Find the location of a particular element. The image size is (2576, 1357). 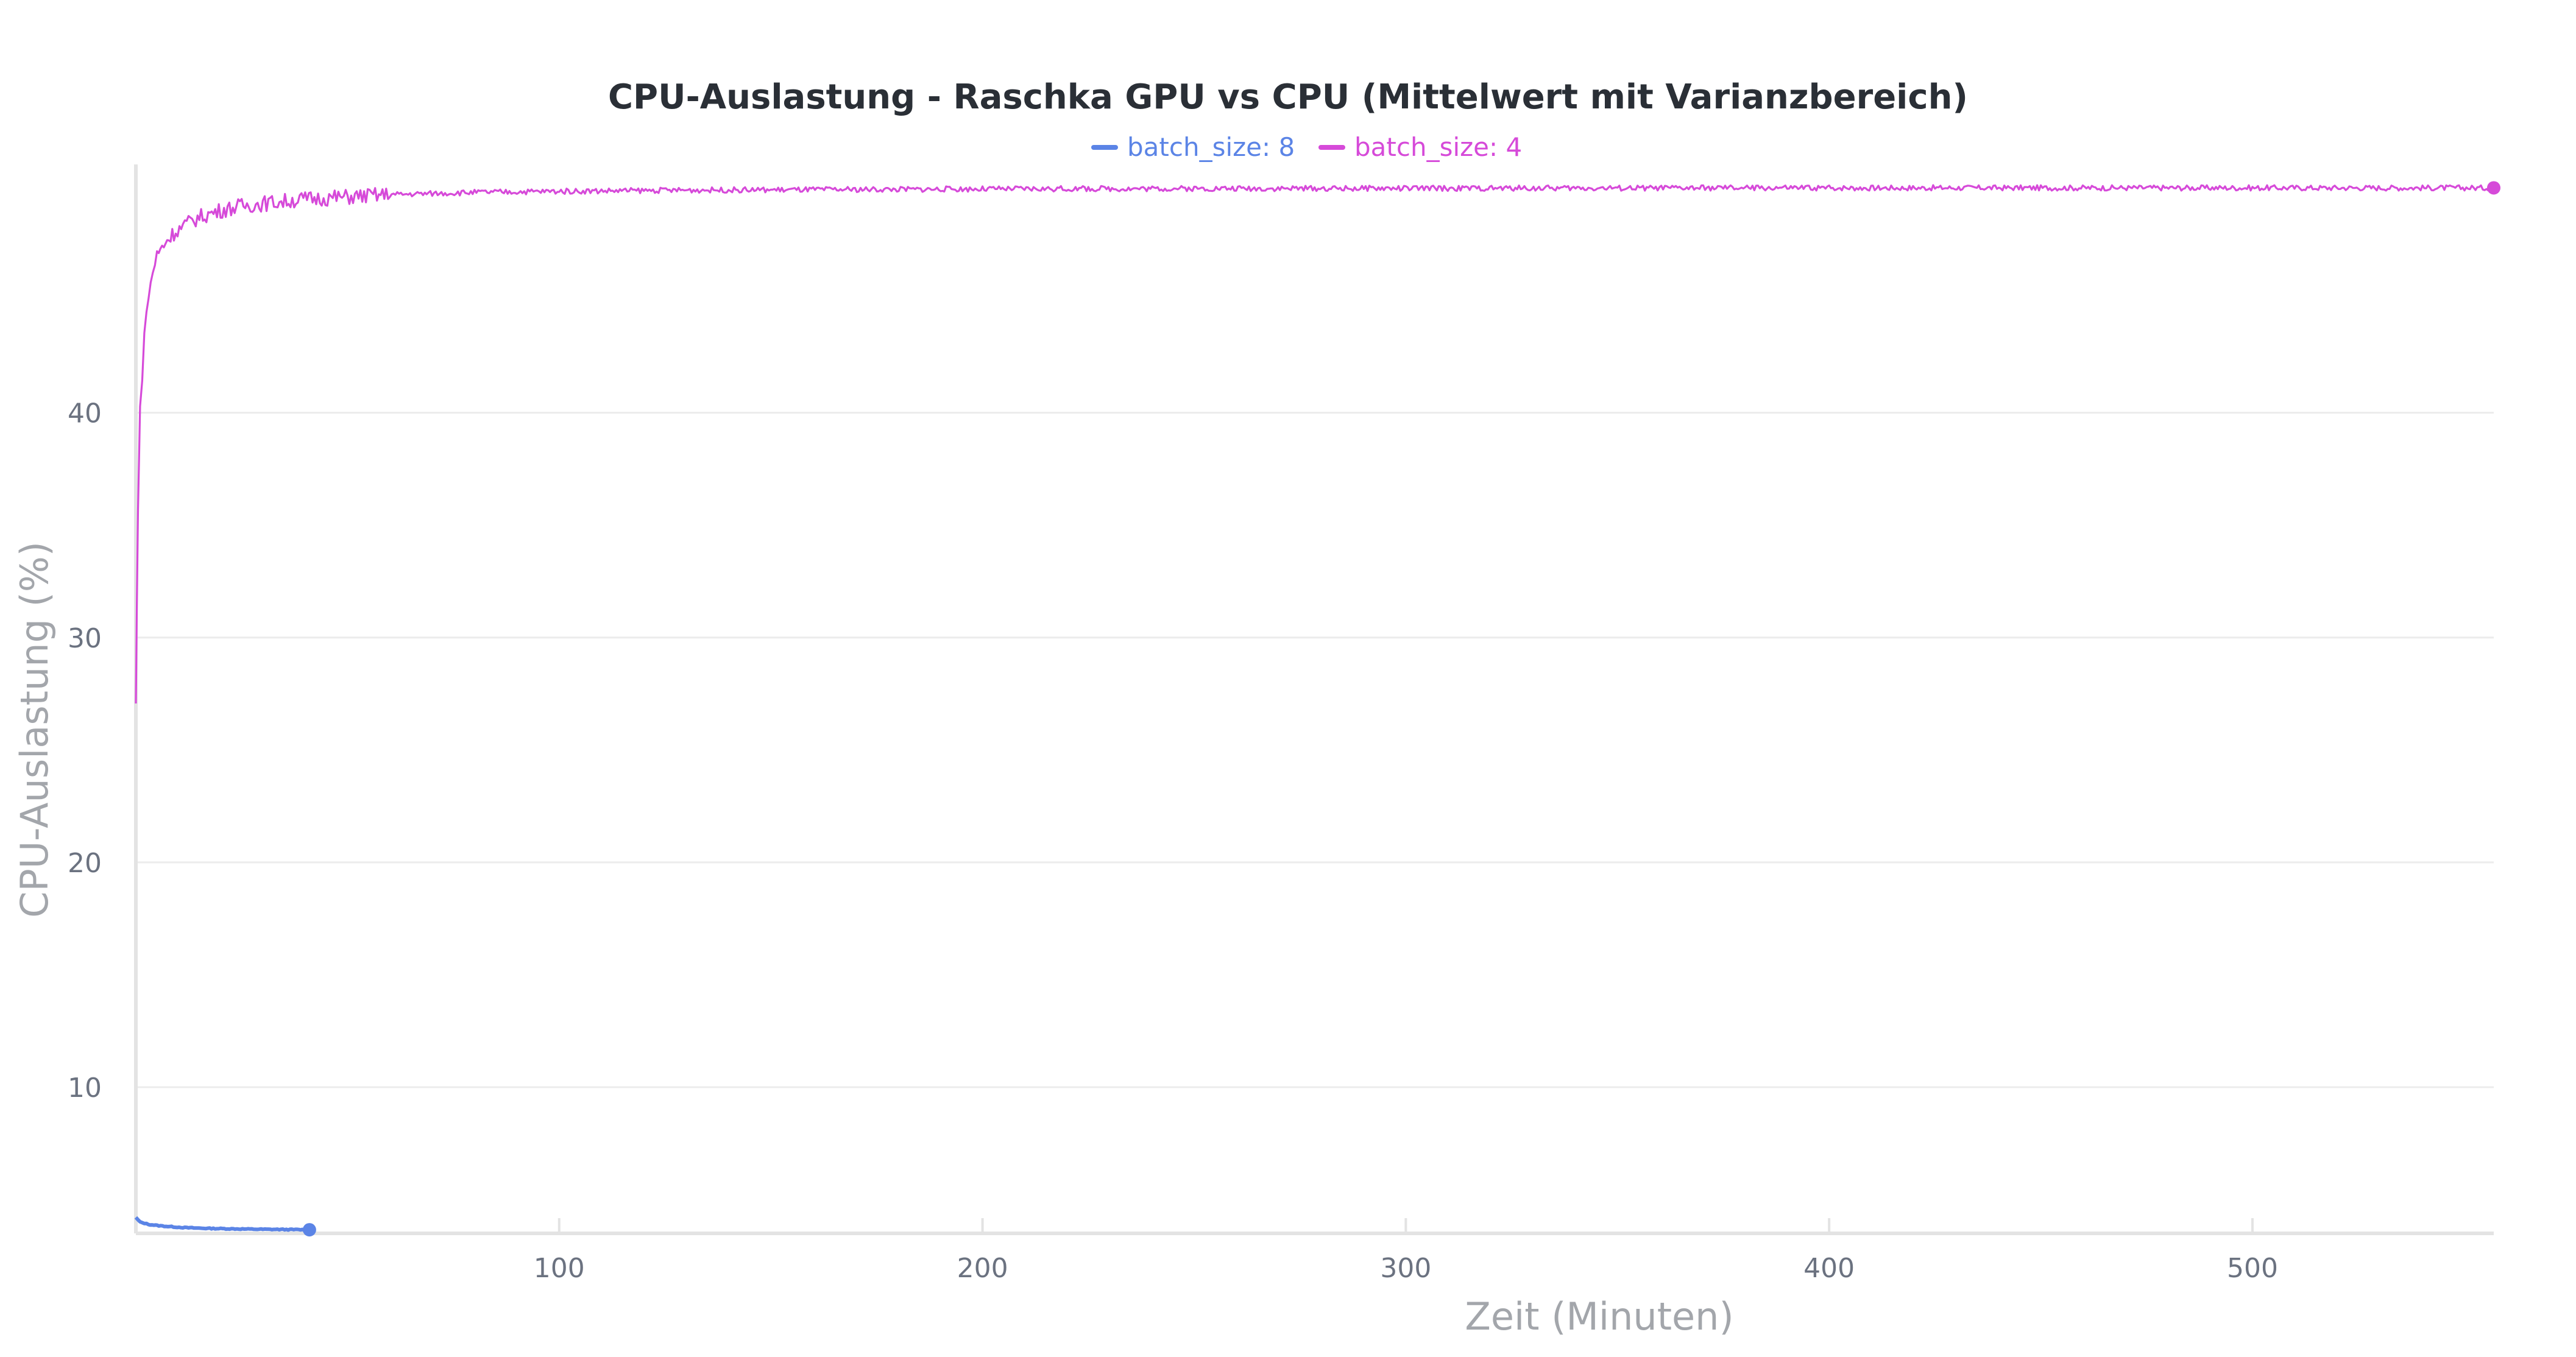

x-axis-title: Zeit (Minuten) is located at coordinates (1599, 1316).